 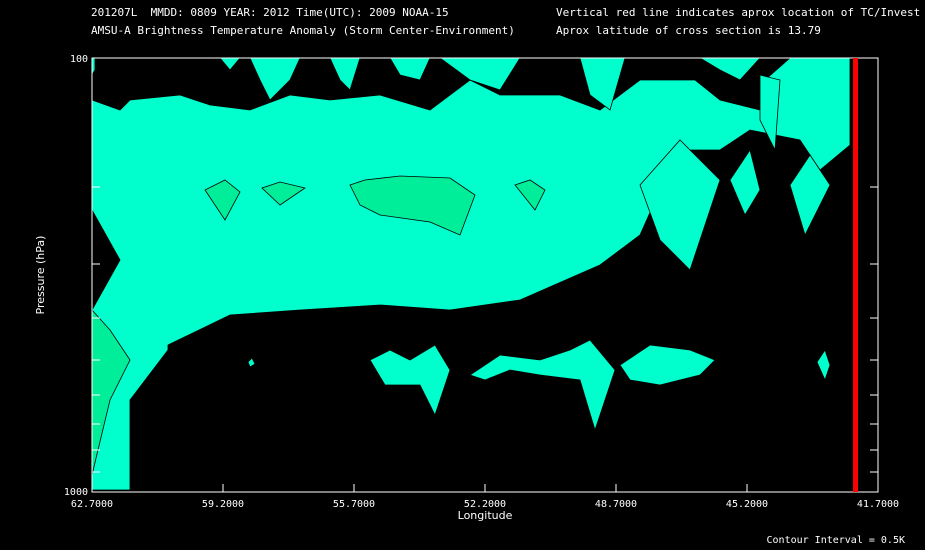 I want to click on header-line2-right: Aprox latitude of cross section is 13.79, so click(x=688, y=30).